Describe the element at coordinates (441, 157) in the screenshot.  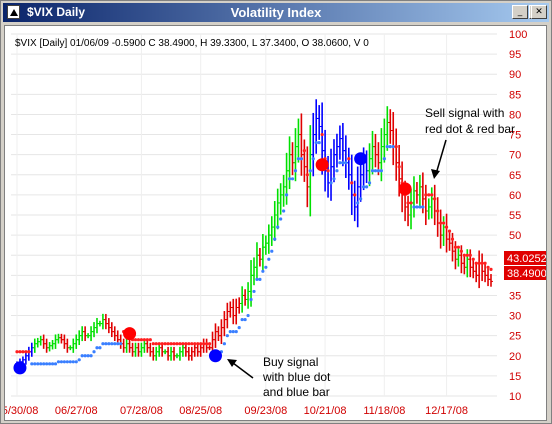
I see `sell-arrow-line` at that location.